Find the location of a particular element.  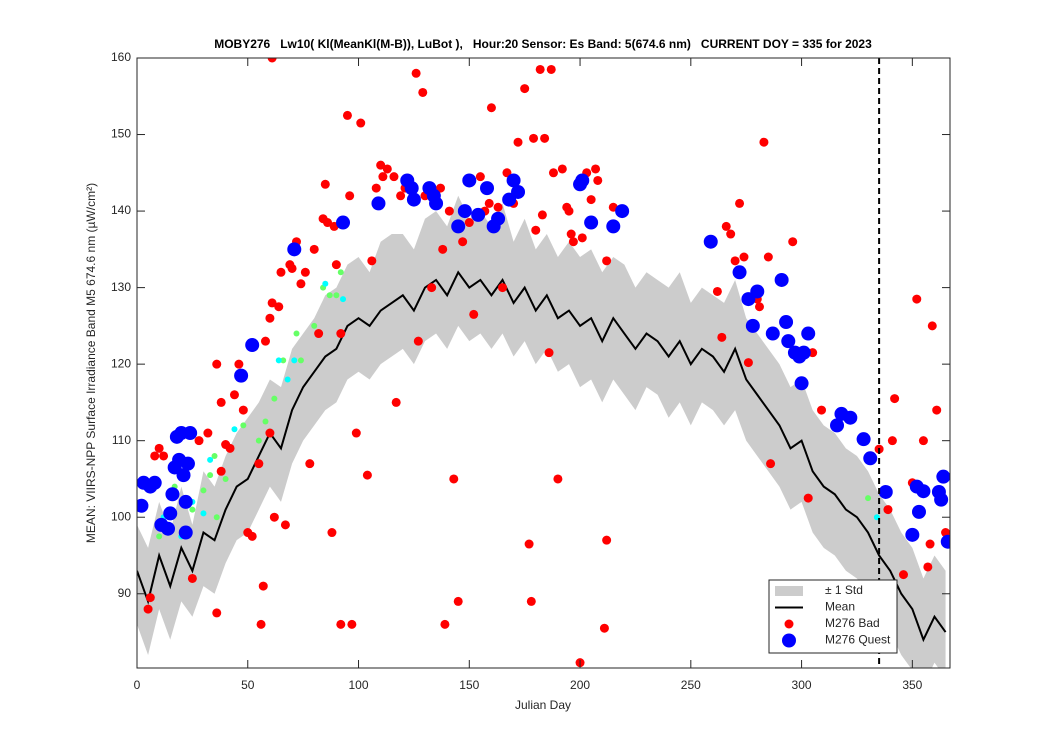

y-tick-label: 160 is located at coordinates (121, 57).